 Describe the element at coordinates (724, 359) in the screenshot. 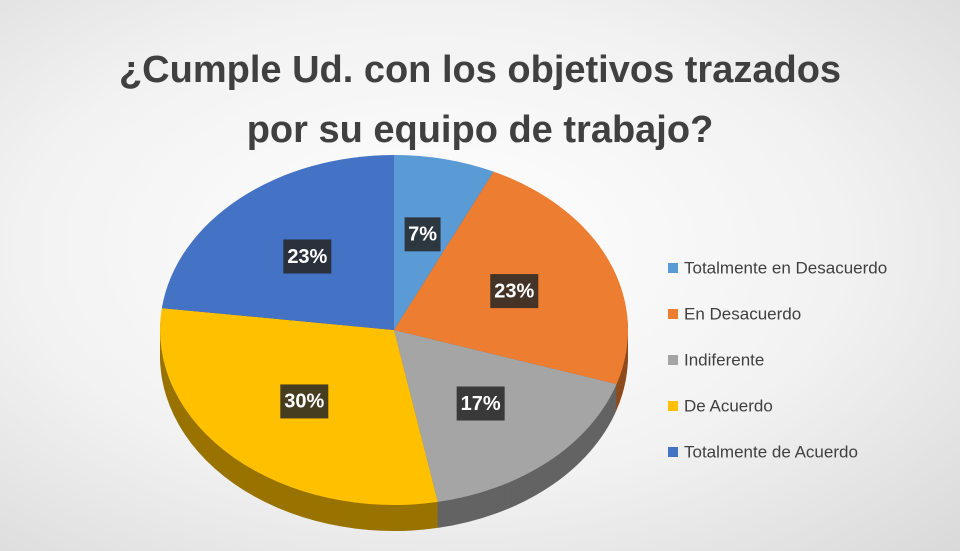

I see `legend-label: Indiferente` at that location.